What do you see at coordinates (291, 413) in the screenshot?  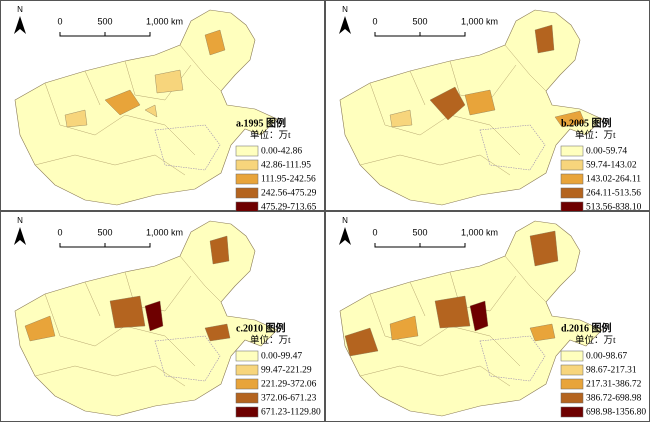 I see `legend-label: 671.23-1129.80` at bounding box center [291, 413].